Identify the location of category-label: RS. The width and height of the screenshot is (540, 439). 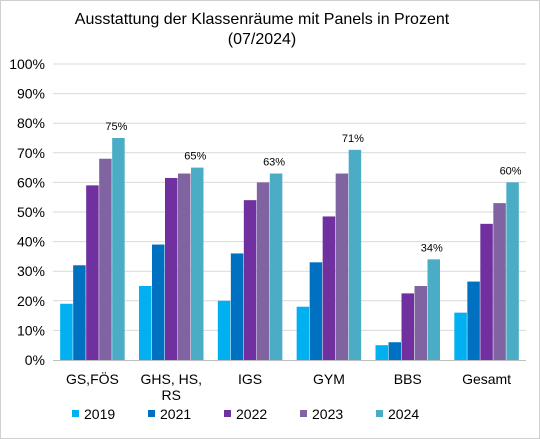
(171, 395).